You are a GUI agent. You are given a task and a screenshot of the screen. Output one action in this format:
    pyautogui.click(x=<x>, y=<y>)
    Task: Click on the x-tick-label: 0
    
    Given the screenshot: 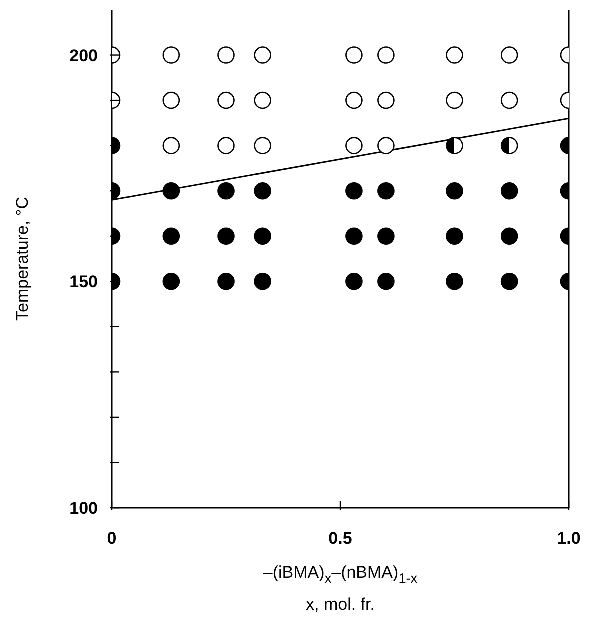 What is the action you would take?
    pyautogui.click(x=112, y=538)
    